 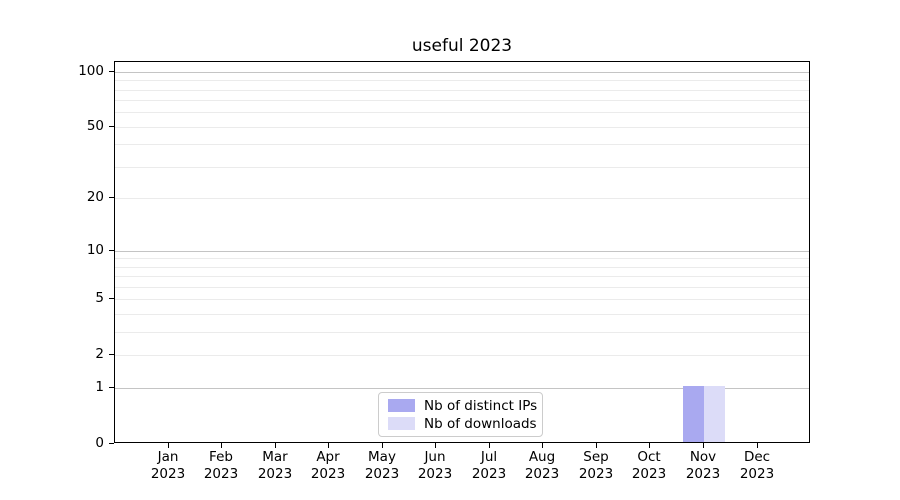 What do you see at coordinates (221, 465) in the screenshot?
I see `x-tick-label: Feb 2023` at bounding box center [221, 465].